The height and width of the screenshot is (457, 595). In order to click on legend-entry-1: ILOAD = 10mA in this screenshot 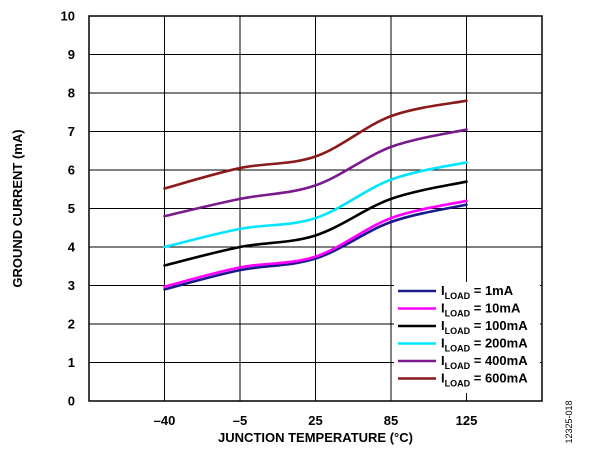, I will do `click(481, 310)`.